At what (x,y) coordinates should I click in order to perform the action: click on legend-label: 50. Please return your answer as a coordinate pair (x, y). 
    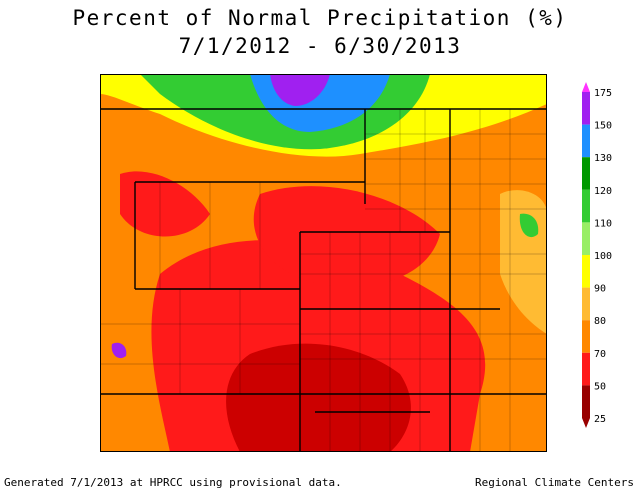
    Looking at the image, I should click on (600, 386).